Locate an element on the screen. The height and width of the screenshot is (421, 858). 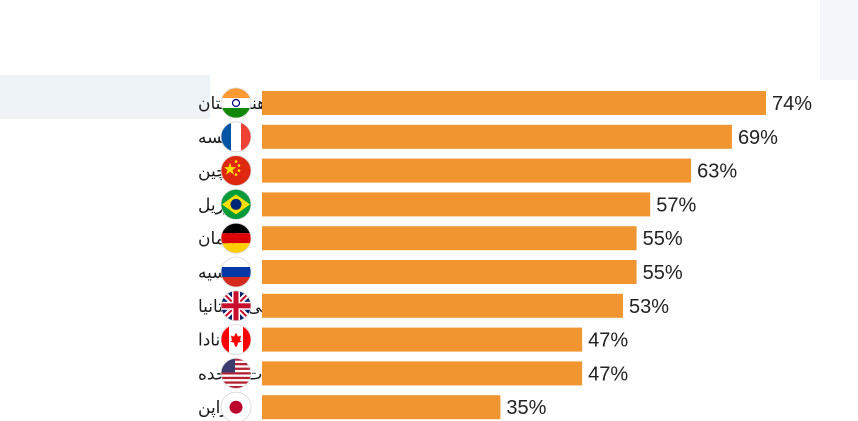
bar-row: ژاپن 35% is located at coordinates (372, 406).